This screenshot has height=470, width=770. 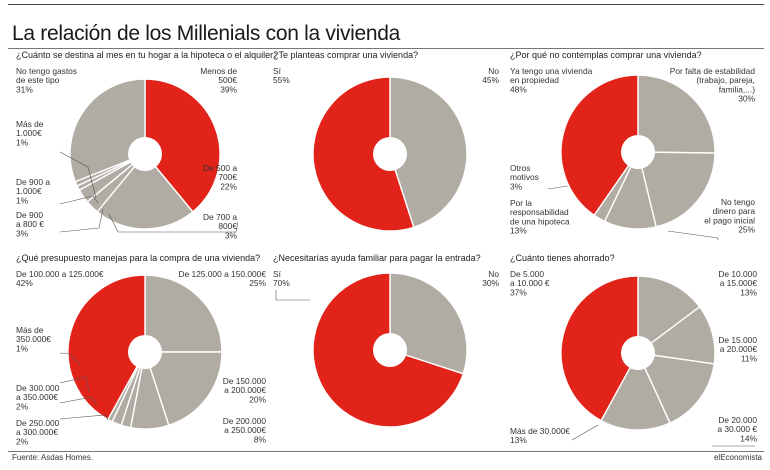 What do you see at coordinates (540, 435) in the screenshot?
I see `slice-label: Más de 30.000€ 13%` at bounding box center [540, 435].